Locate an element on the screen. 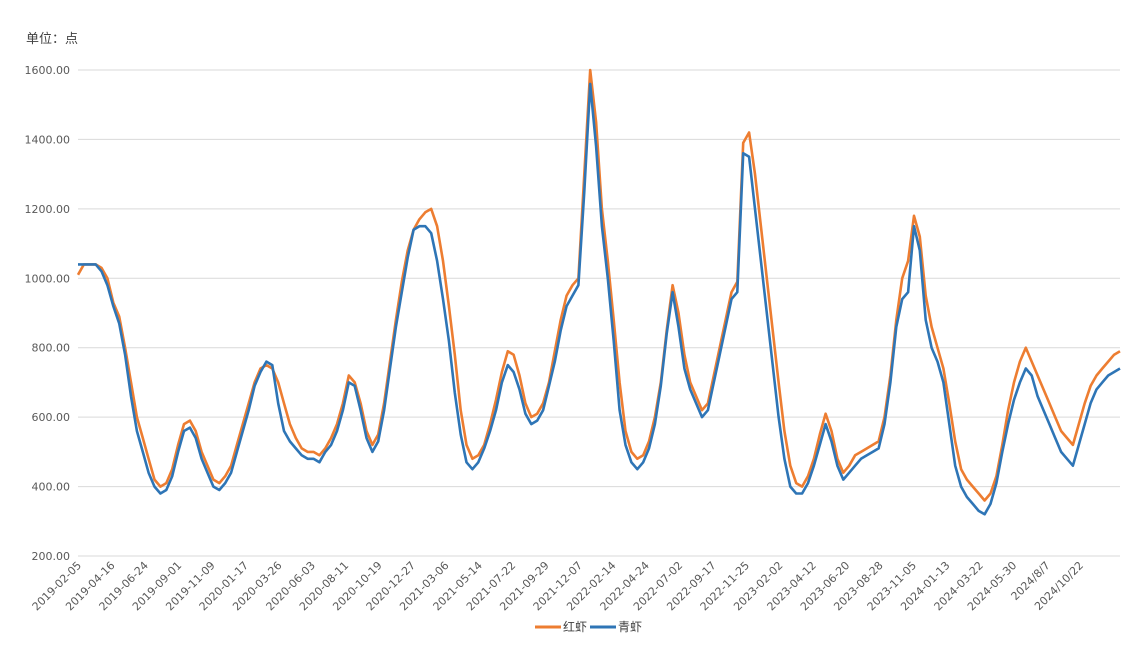  y-tick-label: 1000.00 is located at coordinates (48, 278).